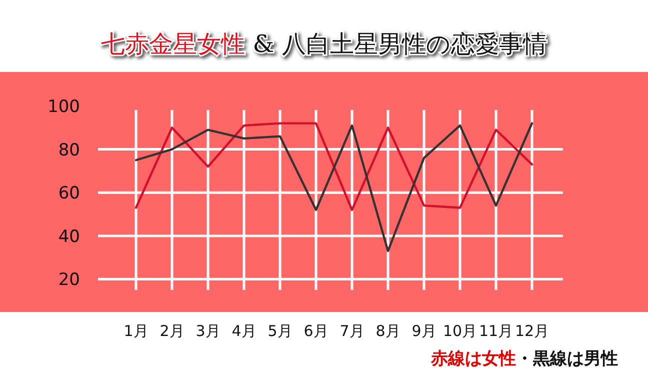 The image size is (648, 388). Describe the element at coordinates (64, 107) in the screenshot. I see `y-tick-label: 100` at that location.